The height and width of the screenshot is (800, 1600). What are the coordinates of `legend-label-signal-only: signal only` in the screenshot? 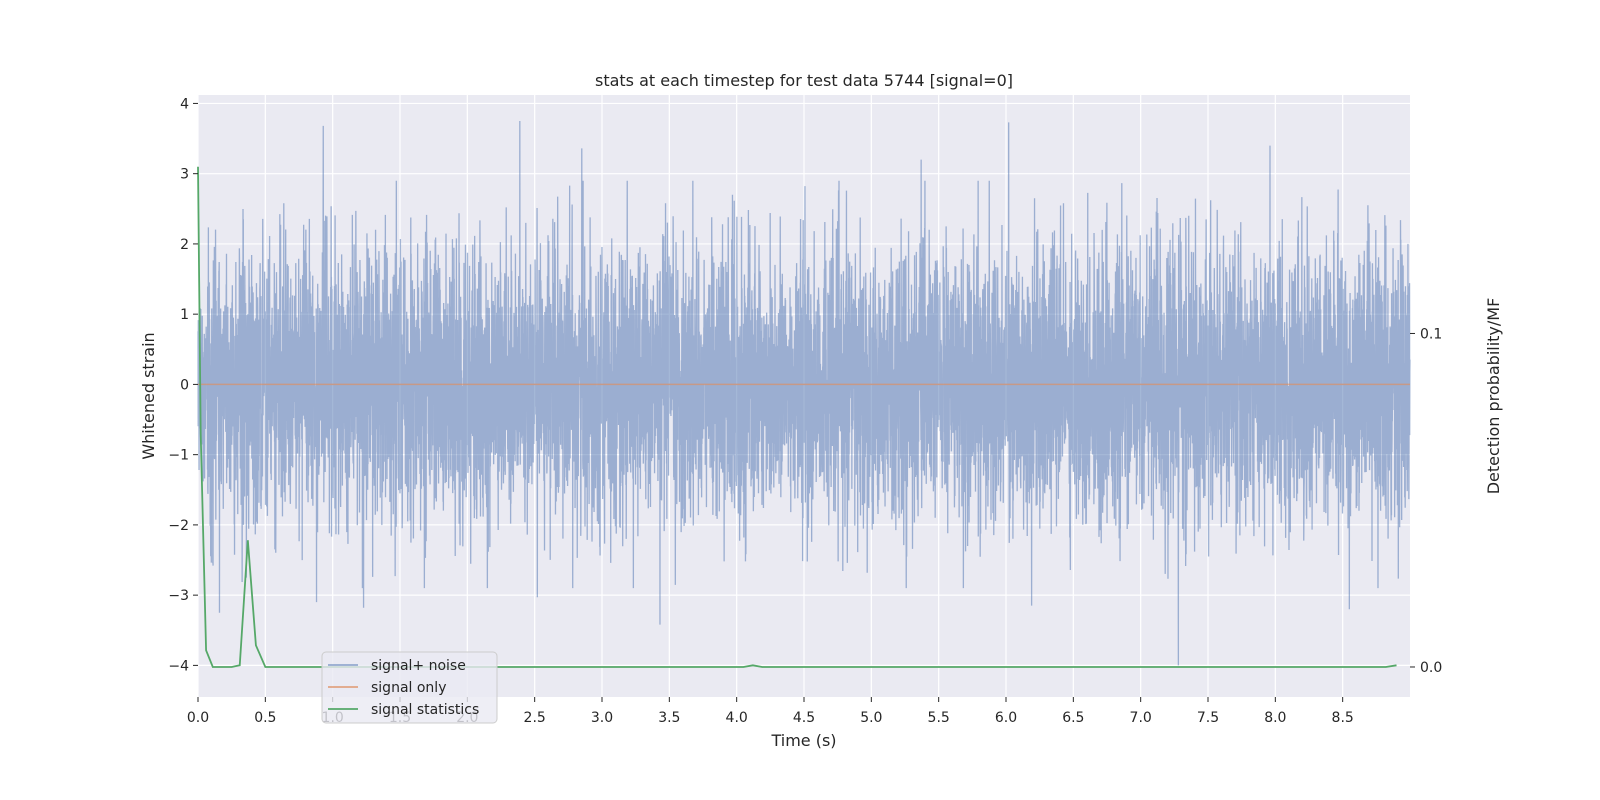 It's located at (408, 688).